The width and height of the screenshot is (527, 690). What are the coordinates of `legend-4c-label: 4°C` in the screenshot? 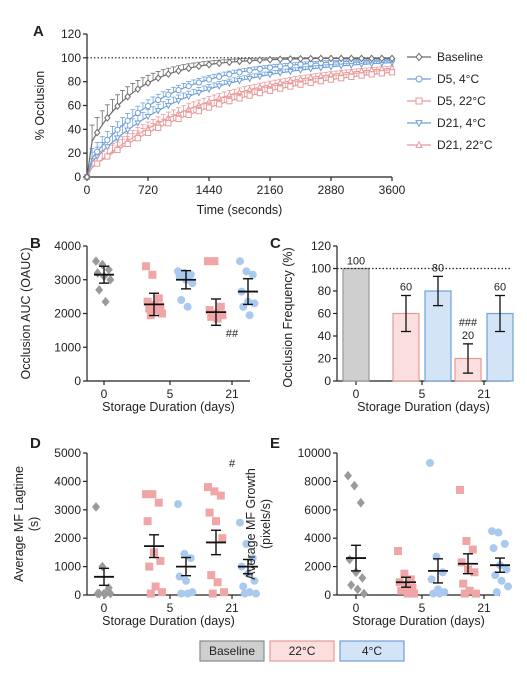 It's located at (372, 651).